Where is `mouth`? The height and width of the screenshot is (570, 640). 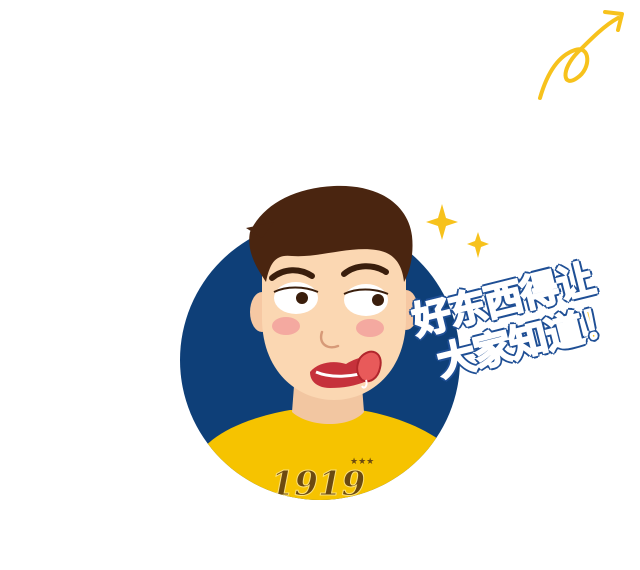 mouth is located at coordinates (346, 369).